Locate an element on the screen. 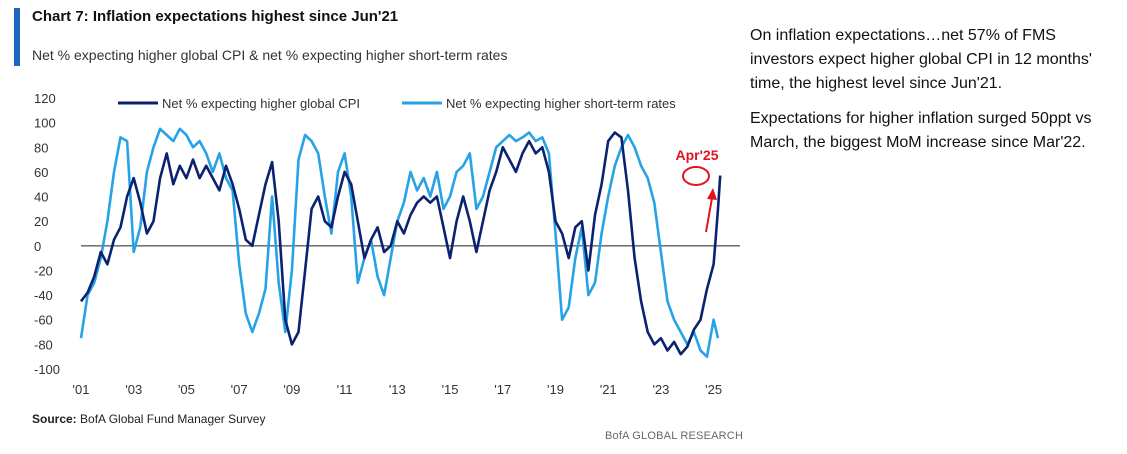 The width and height of the screenshot is (1127, 454). x-tick-label: '13 is located at coordinates (397, 389).